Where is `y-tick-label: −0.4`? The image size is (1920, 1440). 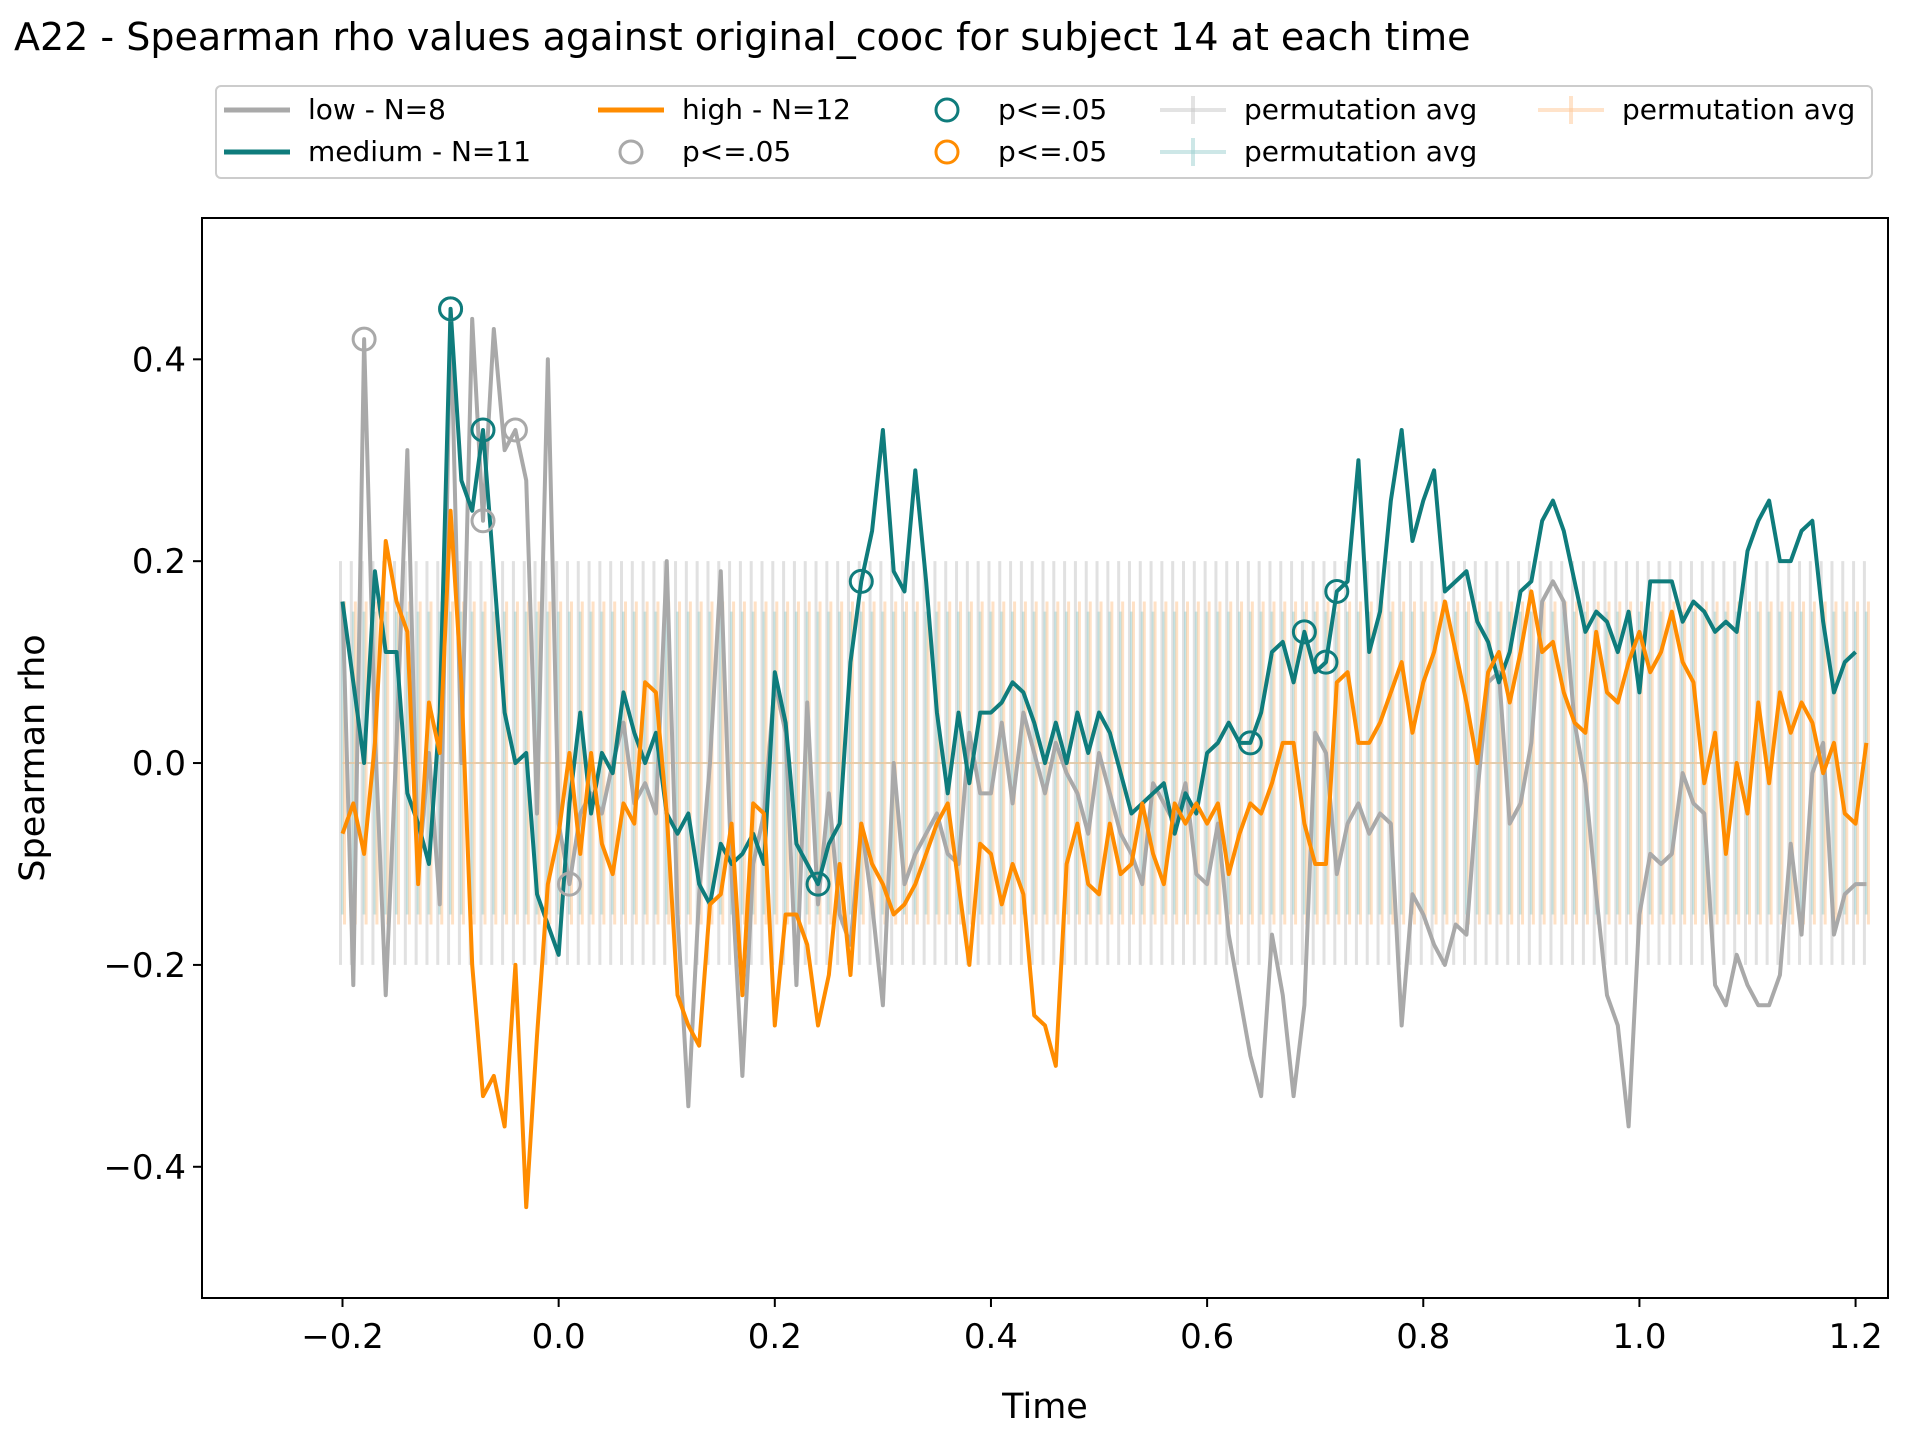
y-tick-label: −0.4 is located at coordinates (144, 1168).